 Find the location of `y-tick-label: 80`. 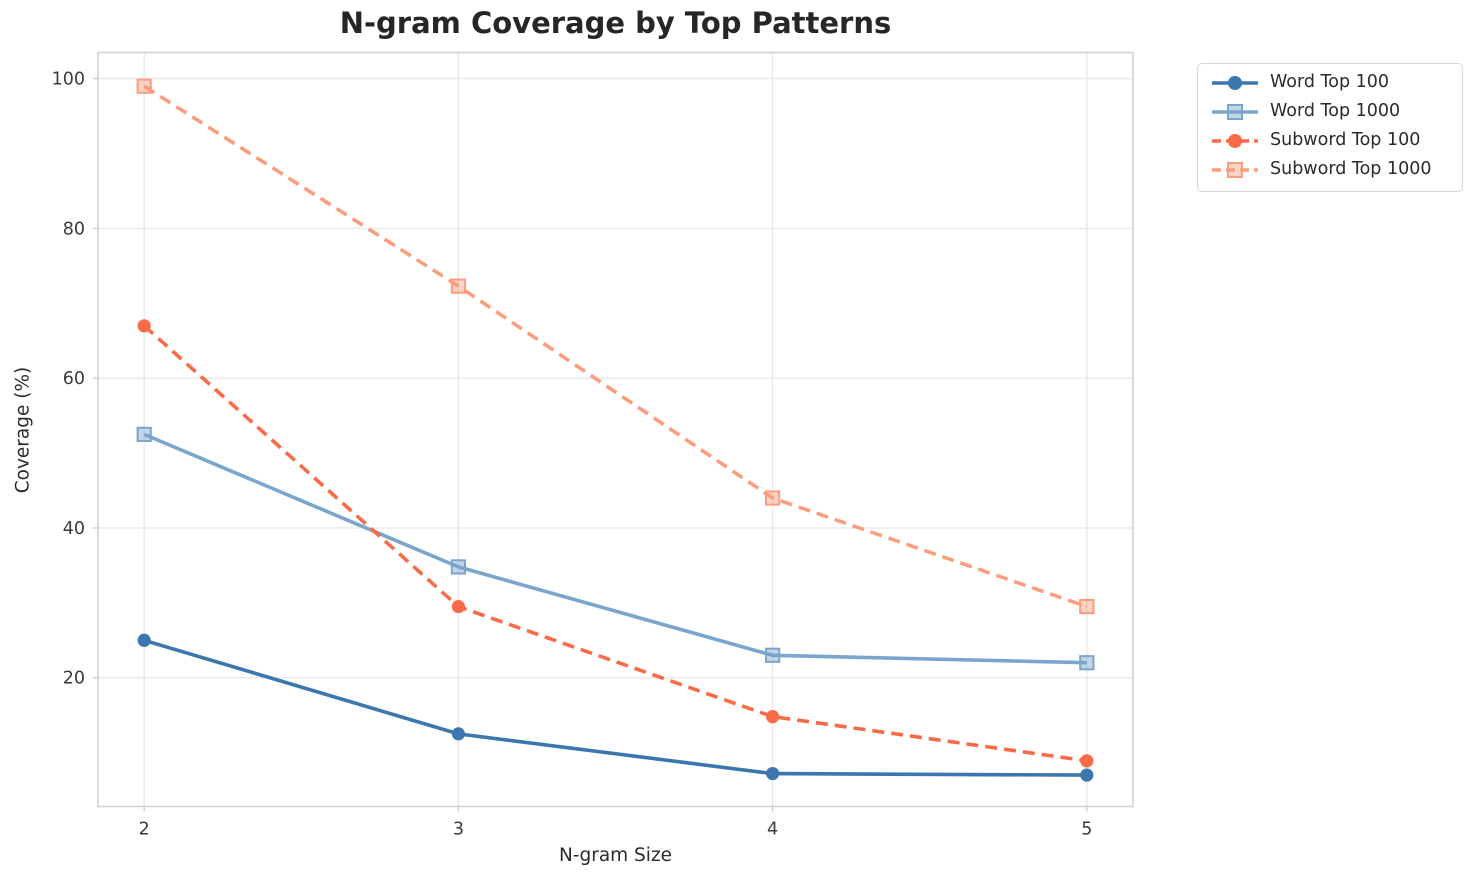

y-tick-label: 80 is located at coordinates (74, 229).